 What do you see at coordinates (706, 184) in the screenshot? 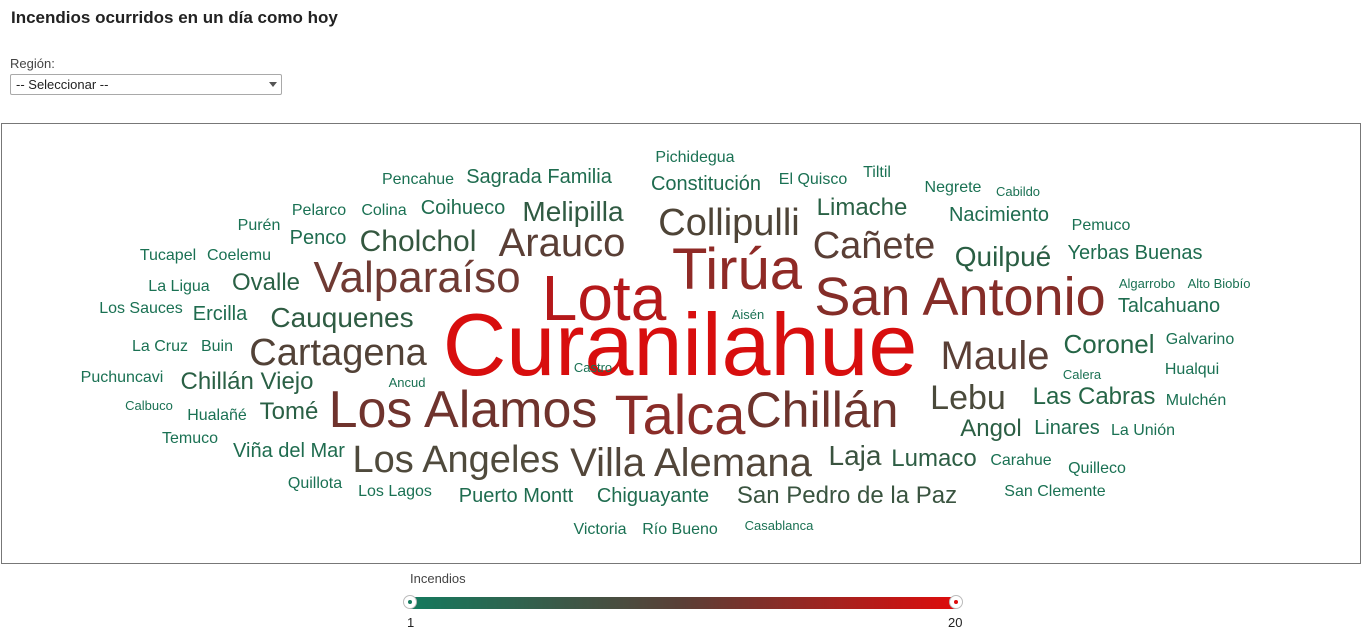
I see `cloud-word: Constitución` at bounding box center [706, 184].